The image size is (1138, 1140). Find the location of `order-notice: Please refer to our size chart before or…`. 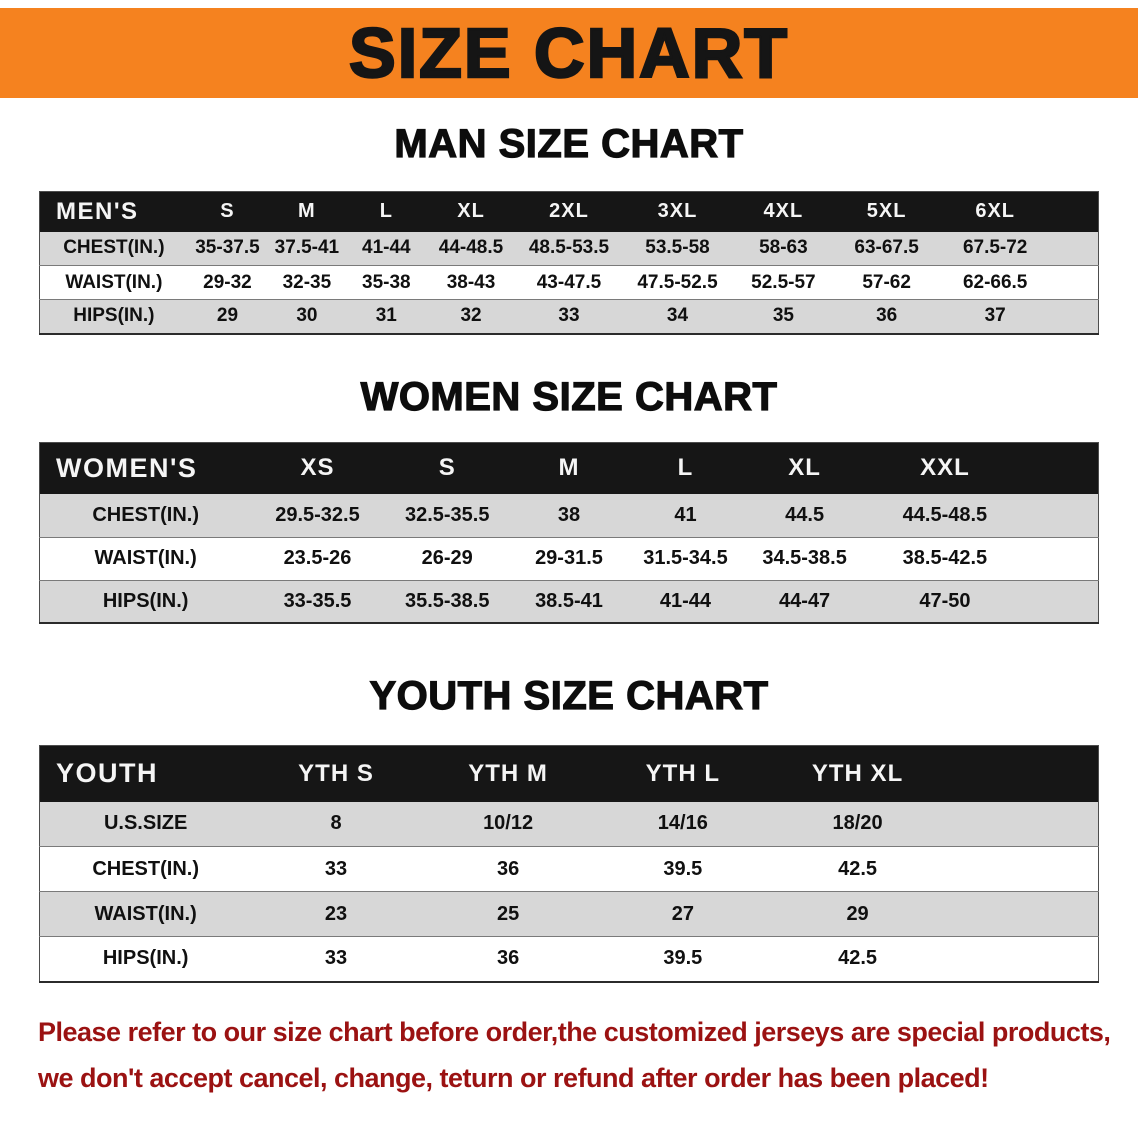

order-notice: Please refer to our size chart before or… is located at coordinates (574, 1055).